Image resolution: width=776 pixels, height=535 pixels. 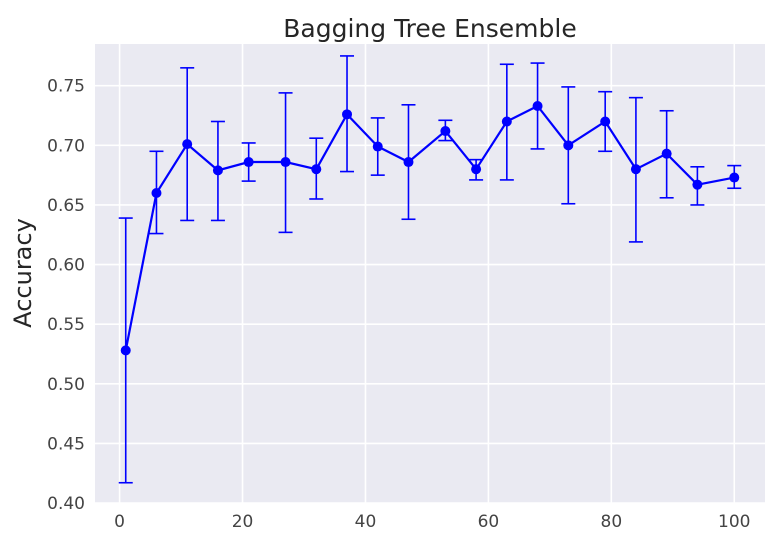 What do you see at coordinates (243, 522) in the screenshot?
I see `x-tick-label: 20` at bounding box center [243, 522].